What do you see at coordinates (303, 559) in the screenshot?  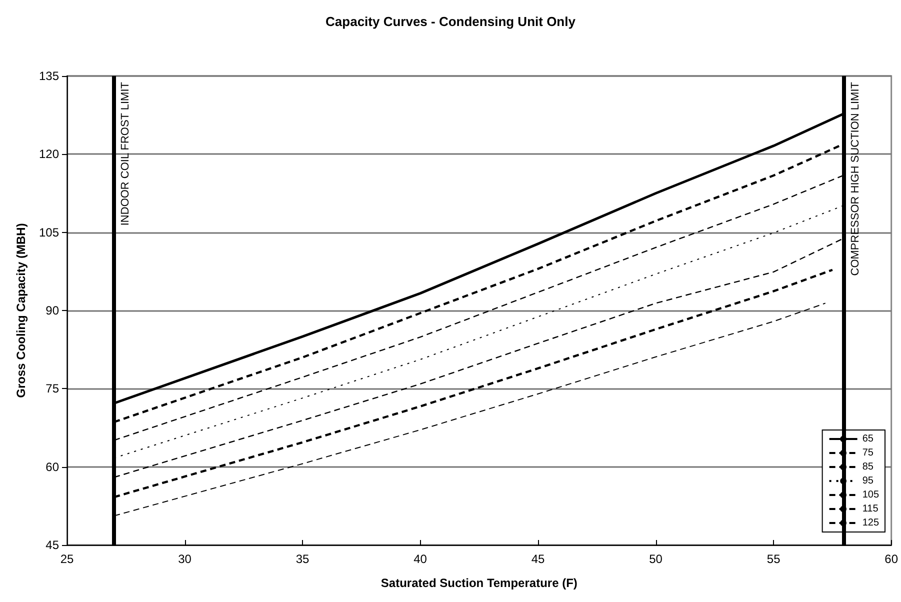 I see `x-tick-label: 35` at bounding box center [303, 559].